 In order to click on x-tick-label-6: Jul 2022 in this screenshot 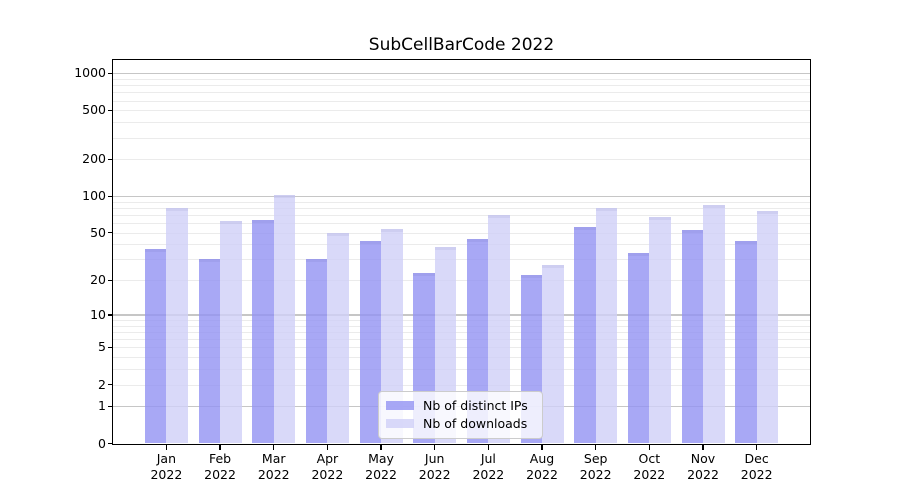, I will do `click(488, 466)`.